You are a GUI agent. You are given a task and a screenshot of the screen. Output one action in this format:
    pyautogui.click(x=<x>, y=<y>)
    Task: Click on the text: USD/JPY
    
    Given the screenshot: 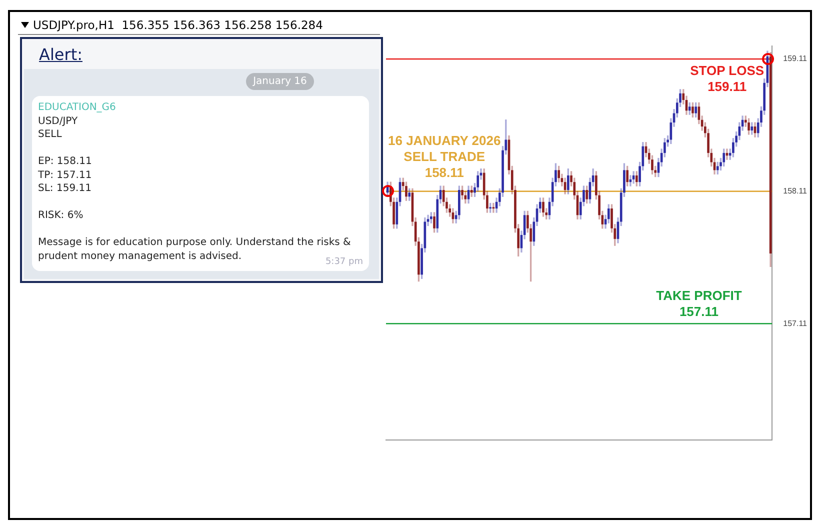 What is the action you would take?
    pyautogui.click(x=58, y=121)
    